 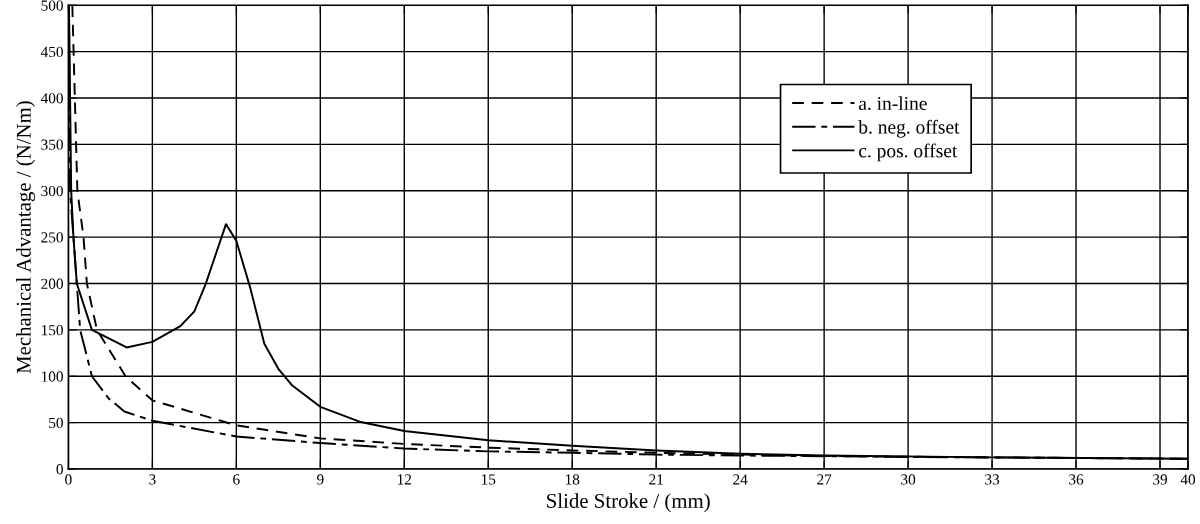 What do you see at coordinates (908, 479) in the screenshot?
I see `x-tick-label: 30` at bounding box center [908, 479].